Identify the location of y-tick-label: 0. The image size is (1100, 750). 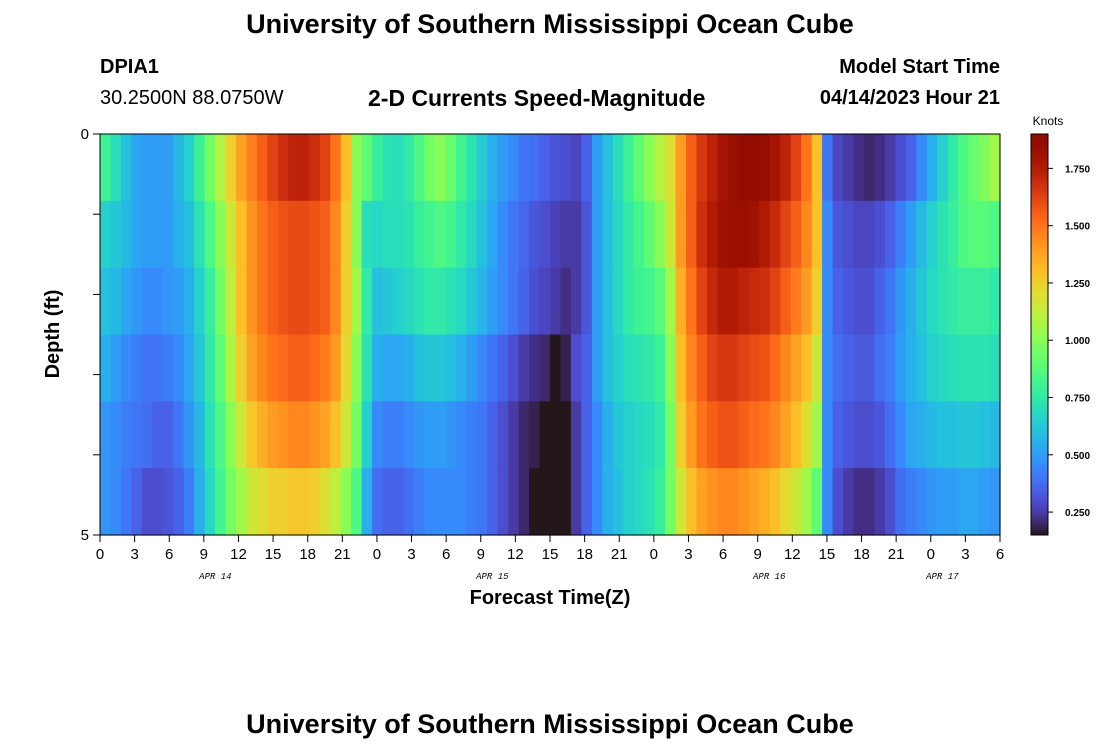
(85, 134).